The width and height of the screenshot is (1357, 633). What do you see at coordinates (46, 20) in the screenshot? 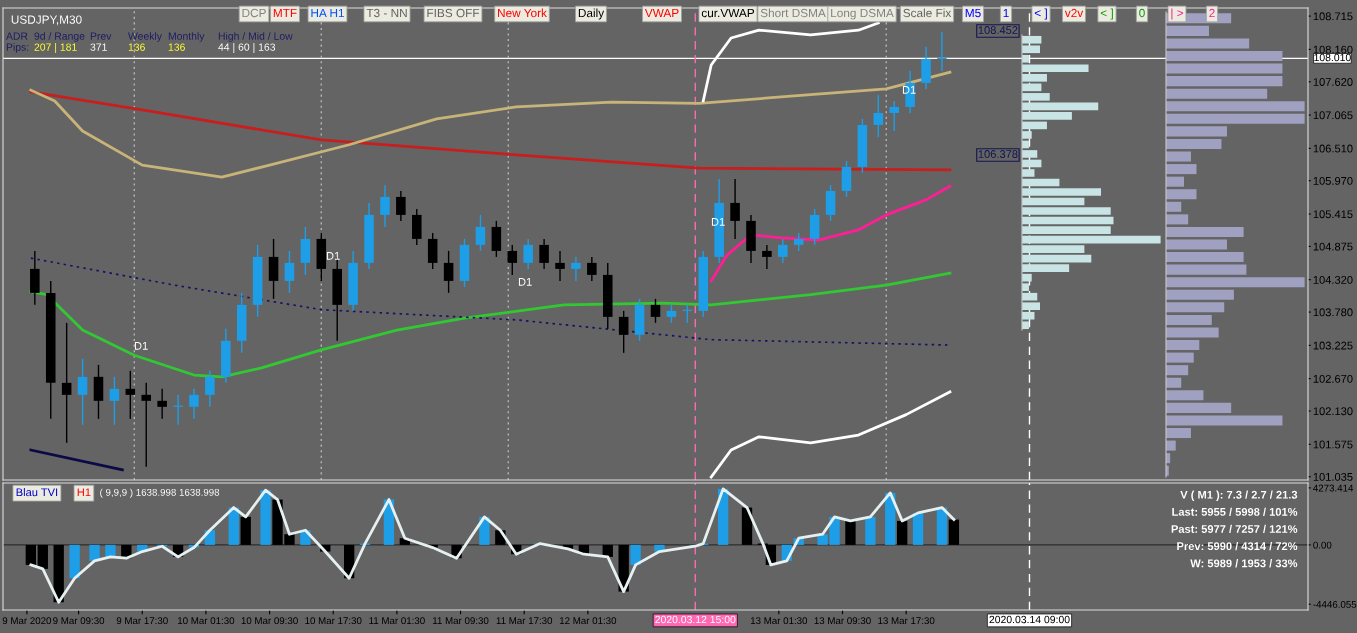
I see `text: USDJPY,M30` at bounding box center [46, 20].